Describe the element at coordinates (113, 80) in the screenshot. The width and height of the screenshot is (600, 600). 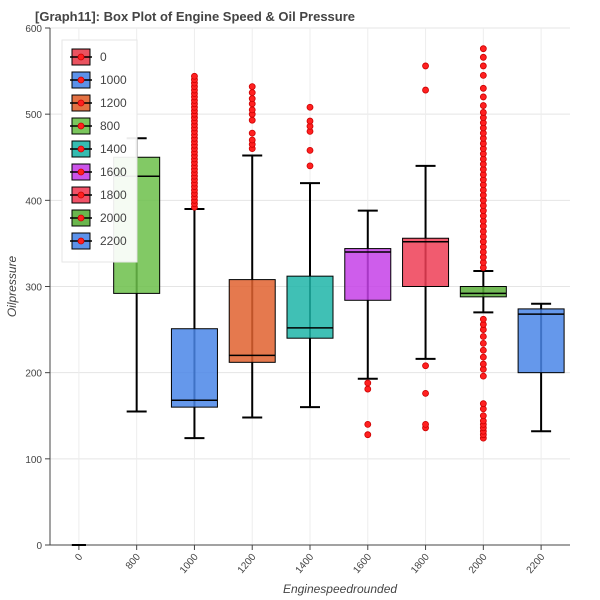
I see `legend-label: 1000` at that location.